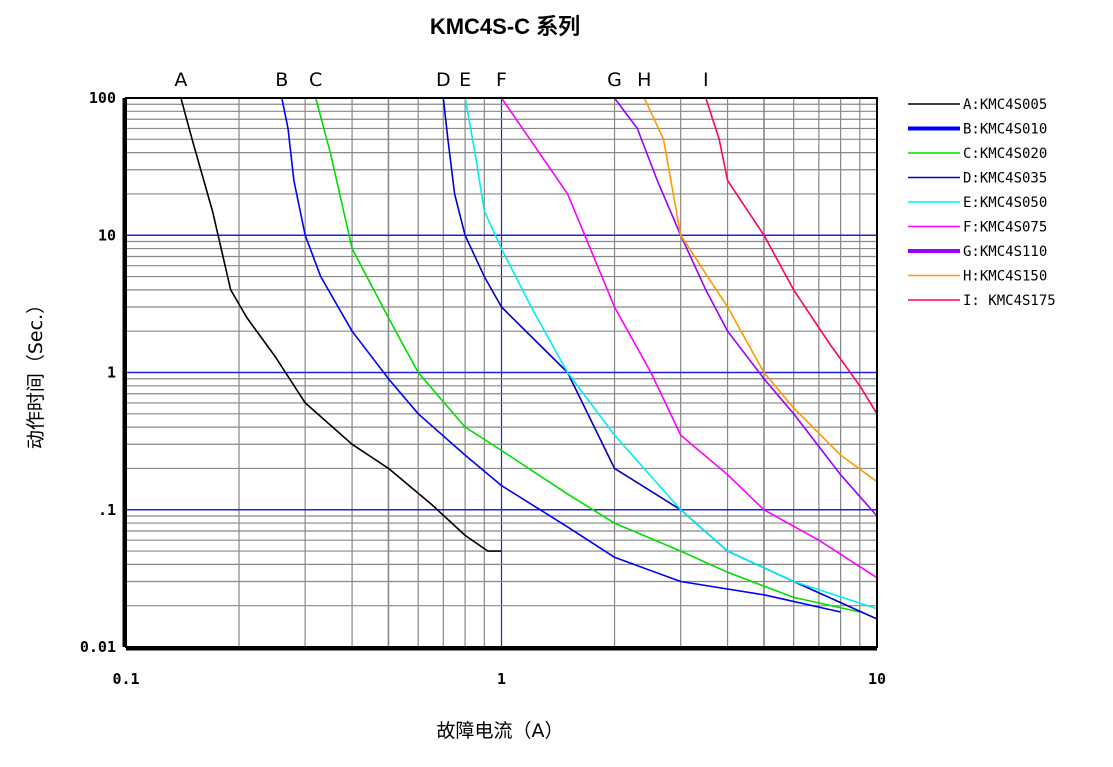 This screenshot has height=767, width=1113. I want to click on y-tick-label: 100, so click(102, 98).